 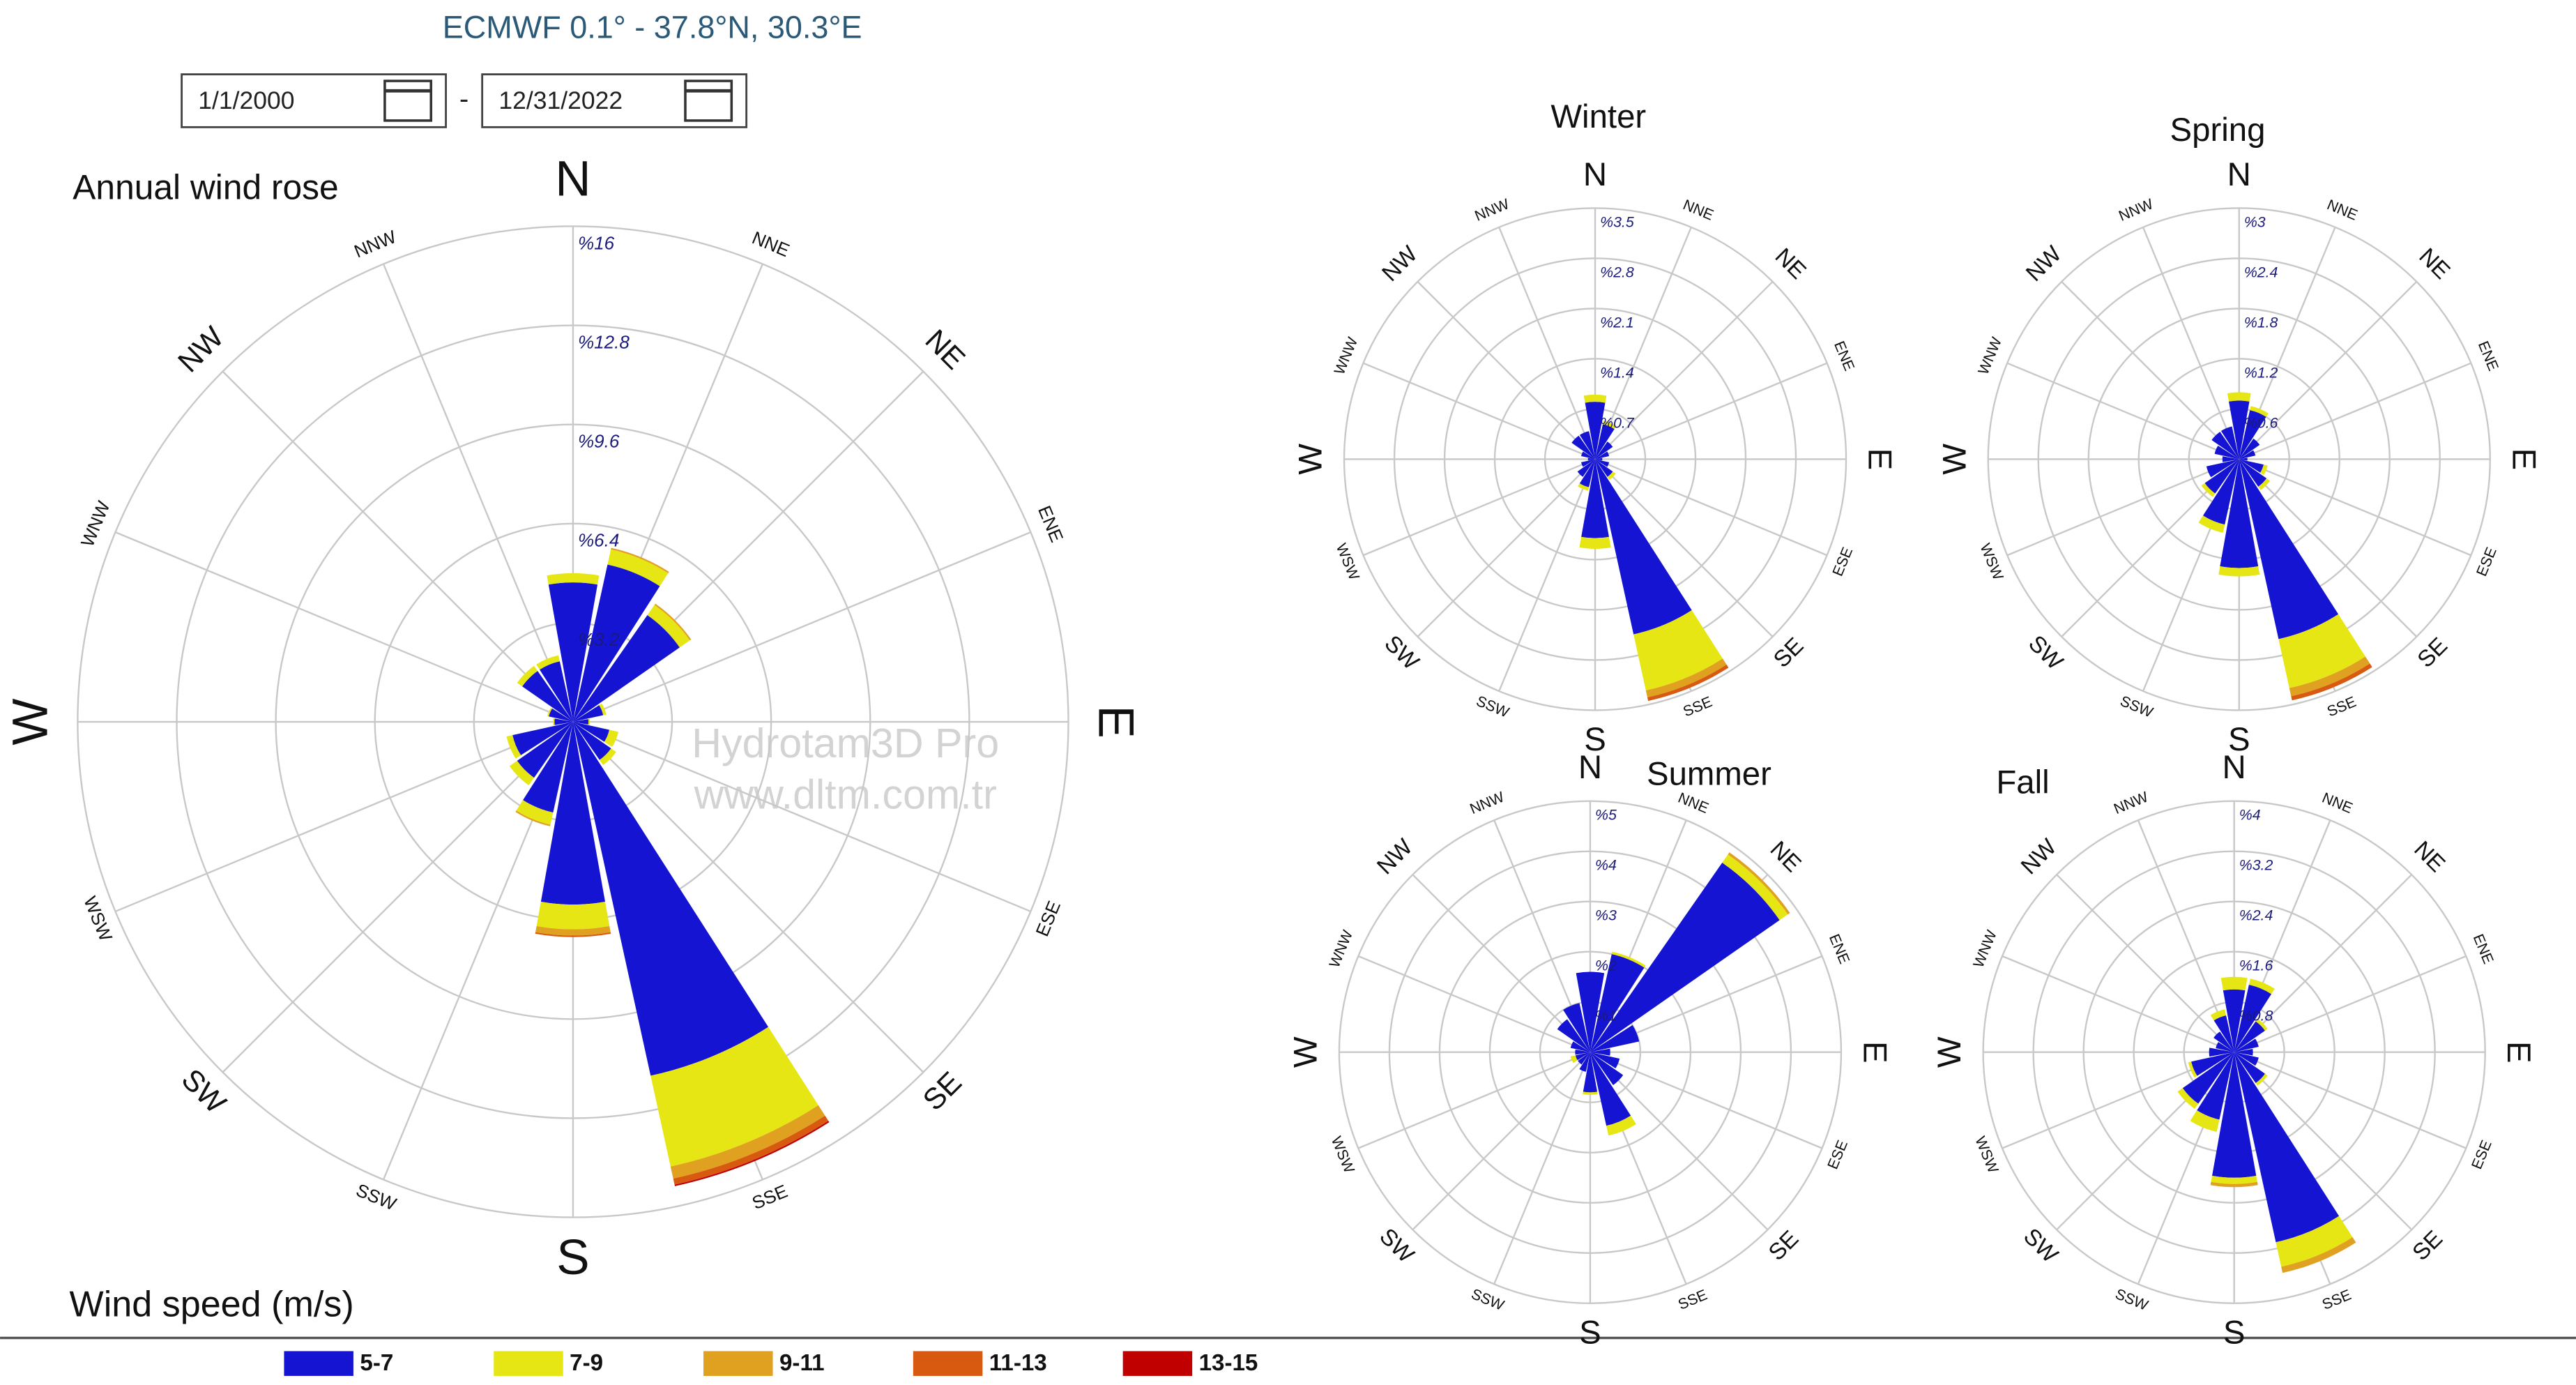 What do you see at coordinates (2250, 815) in the screenshot?
I see `r-tick-label: %4` at bounding box center [2250, 815].